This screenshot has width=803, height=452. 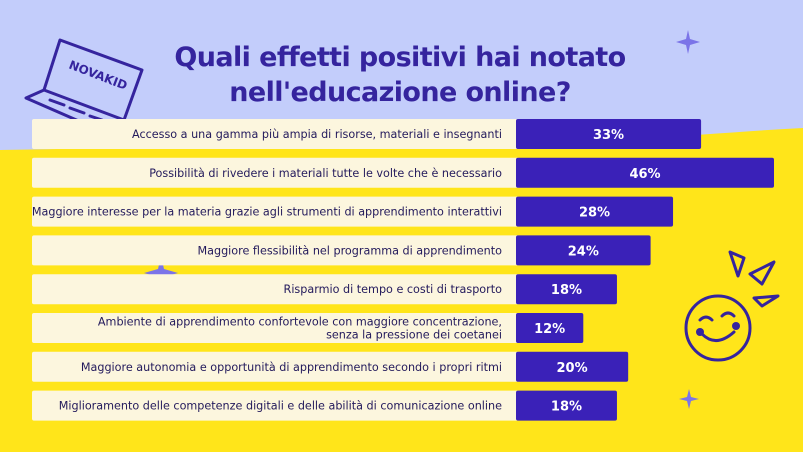 What do you see at coordinates (414, 335) in the screenshot?
I see `category-label-line: senza la pressione dei coetanei` at bounding box center [414, 335].